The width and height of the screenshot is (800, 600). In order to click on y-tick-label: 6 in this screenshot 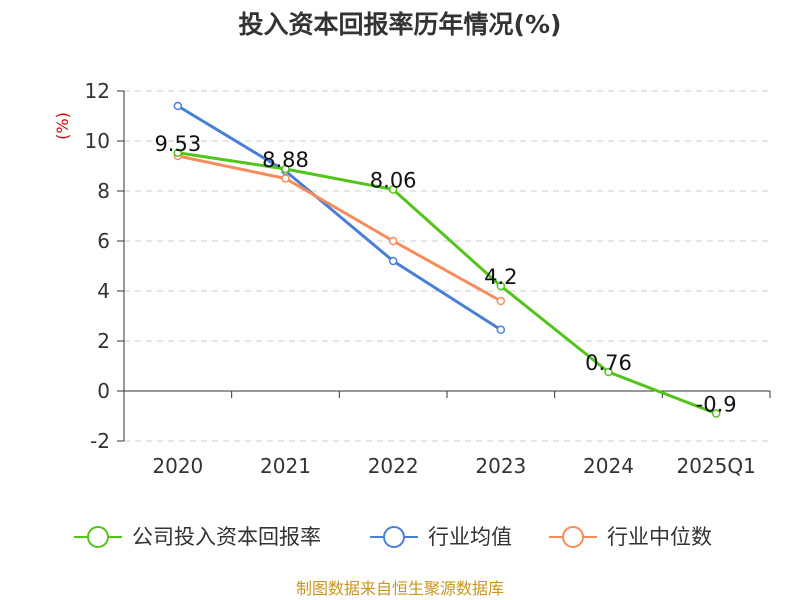, I will do `click(103, 241)`.